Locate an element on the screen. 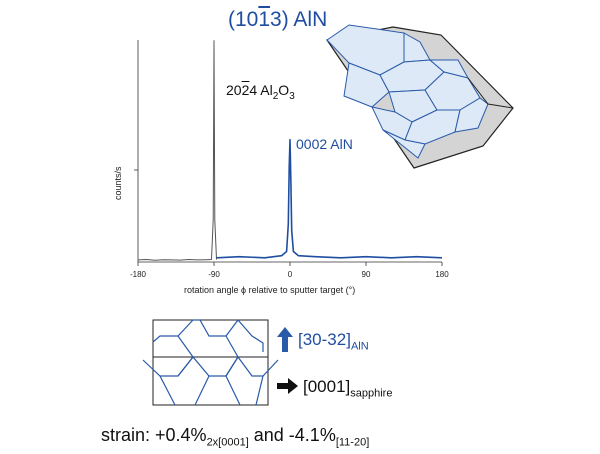  strain-text: strain: +0.4%2x[0001] and -4.1%[11-20] is located at coordinates (235, 437).